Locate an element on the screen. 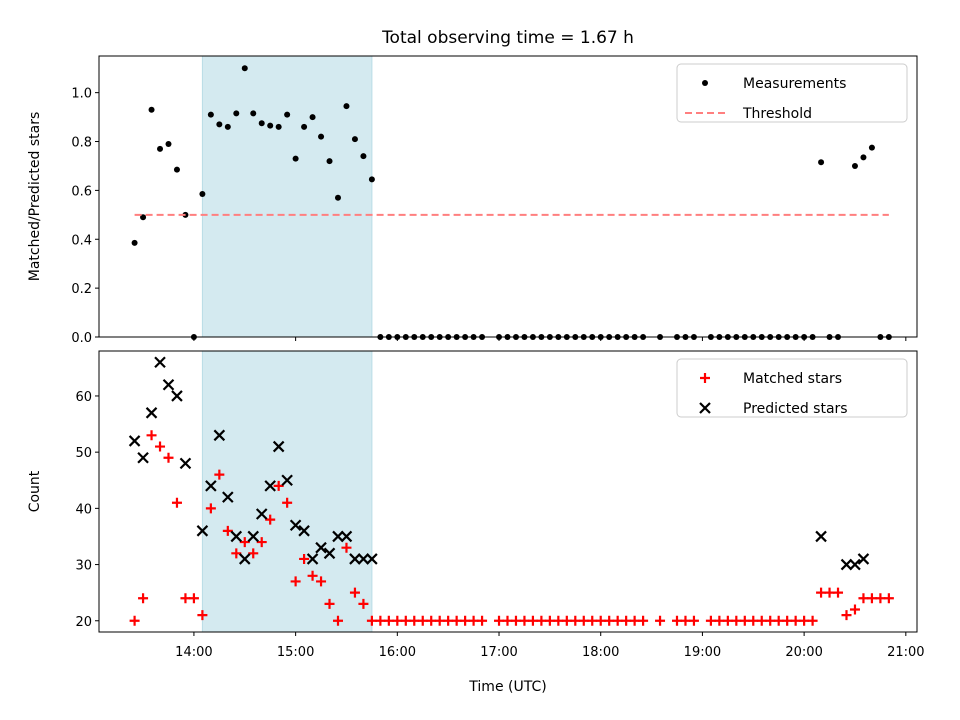  y-axis-label: Count is located at coordinates (35, 491).